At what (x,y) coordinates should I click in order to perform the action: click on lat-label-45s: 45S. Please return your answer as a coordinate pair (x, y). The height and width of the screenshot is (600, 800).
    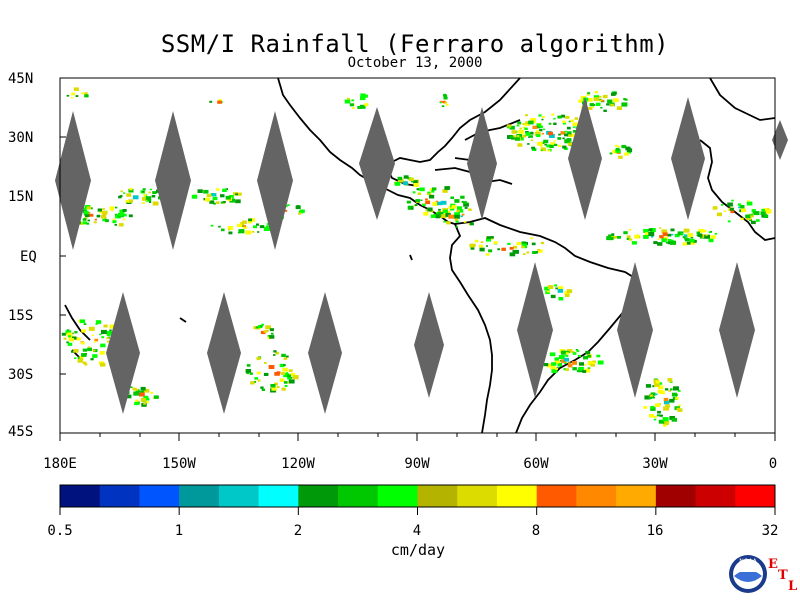
    Looking at the image, I should click on (21, 432).